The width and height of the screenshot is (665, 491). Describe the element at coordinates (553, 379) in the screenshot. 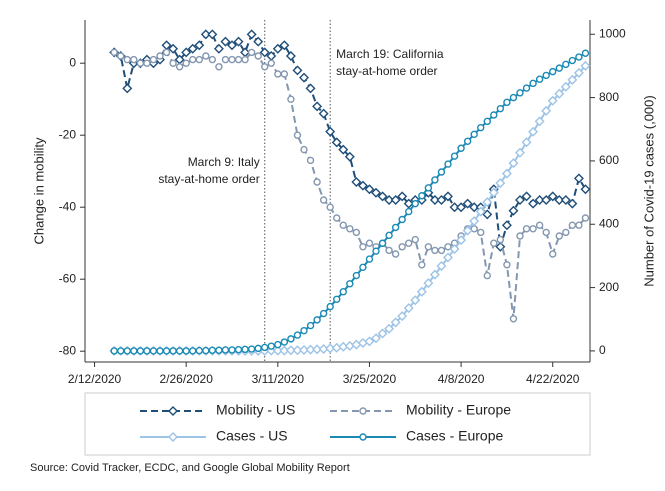

I see `x-tick-label: 4/22/2020` at that location.